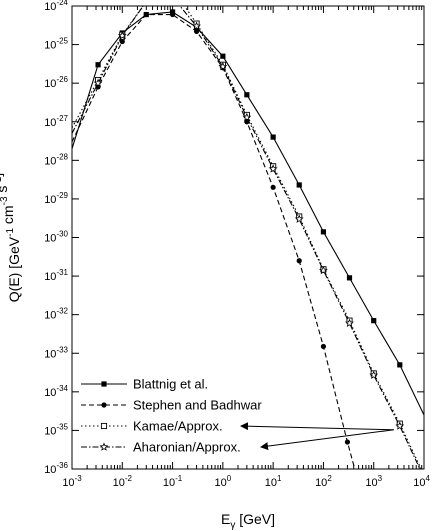 Image resolution: width=432 pixels, height=531 pixels. I want to click on y-tick-label: 10-25, so click(56, 44).